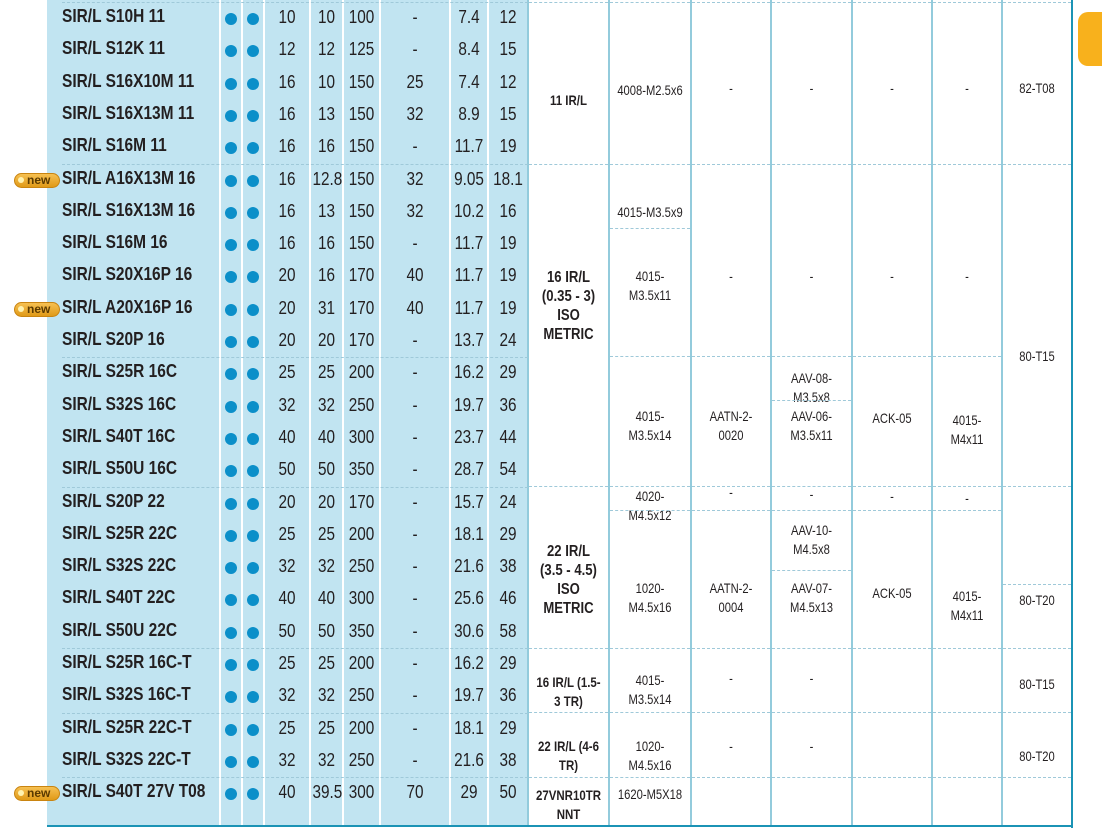 This screenshot has height=828, width=1102. I want to click on anvil-cell: AAV-10-M4.5x8, so click(811, 540).